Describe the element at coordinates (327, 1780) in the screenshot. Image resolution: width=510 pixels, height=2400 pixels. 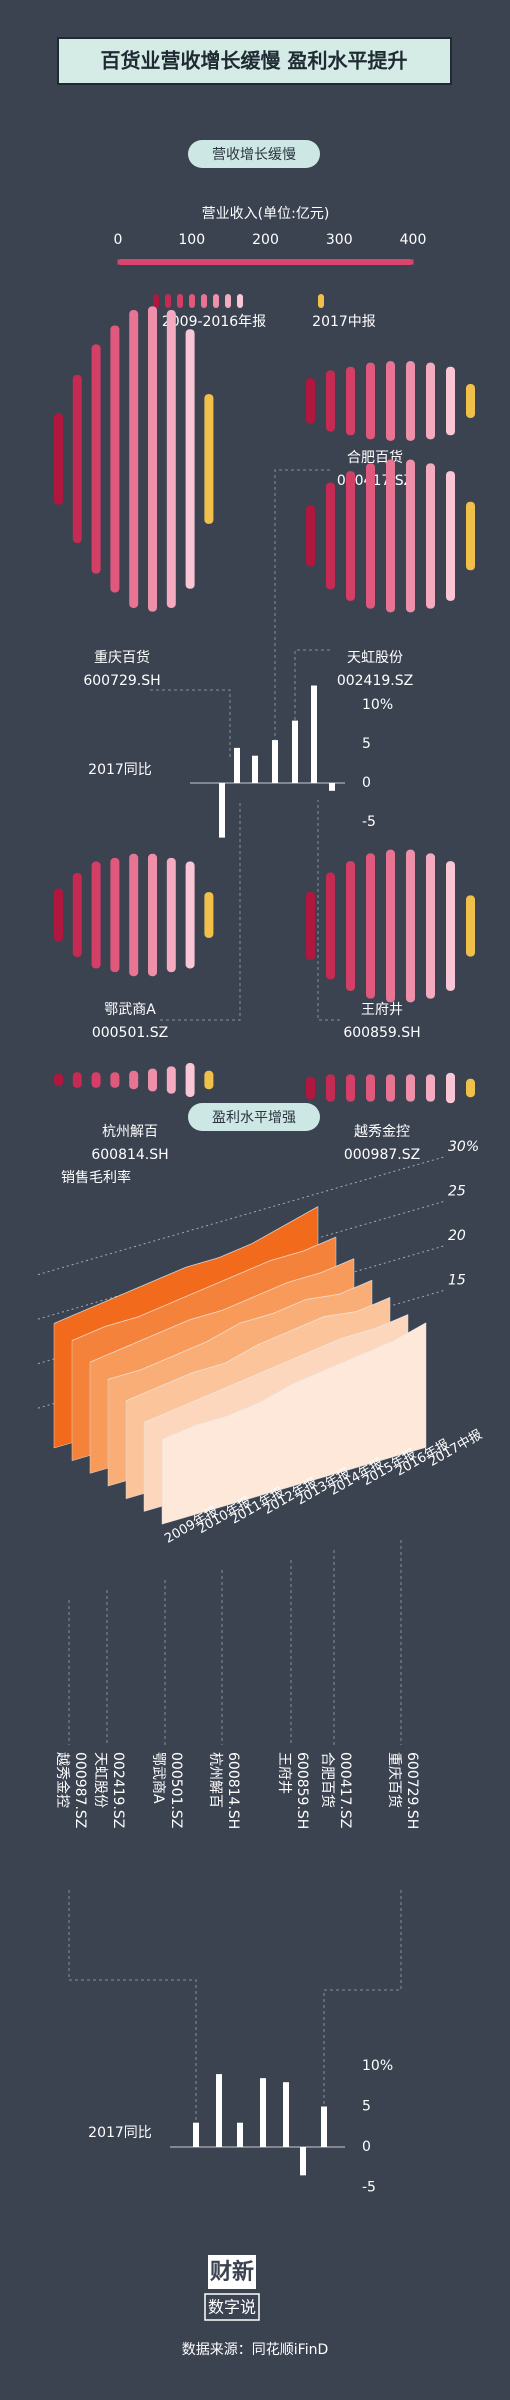
I see `company-name: 合肥百货` at that location.